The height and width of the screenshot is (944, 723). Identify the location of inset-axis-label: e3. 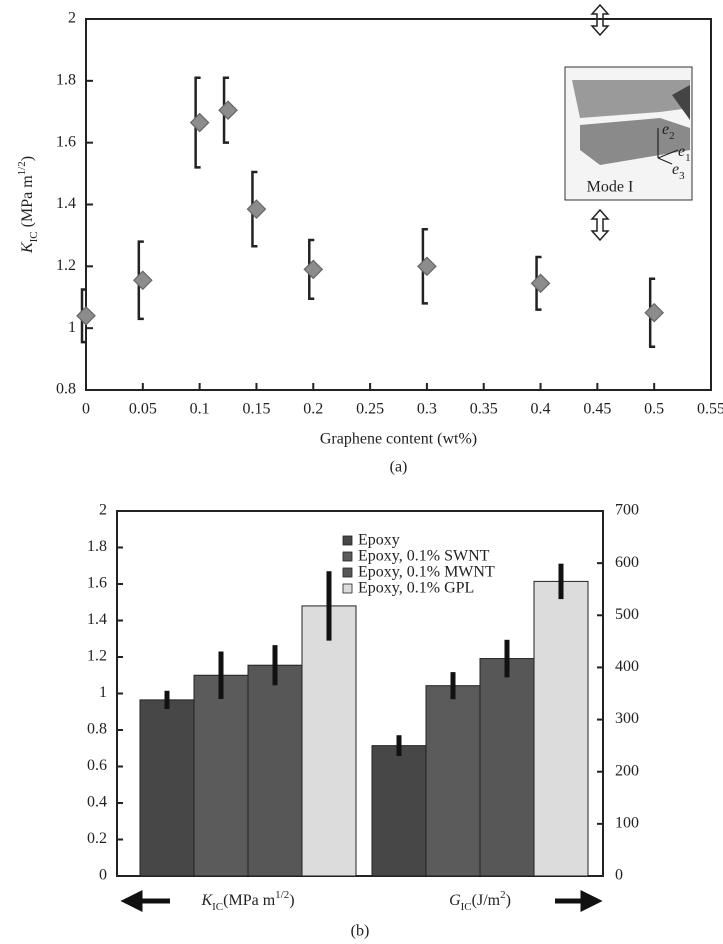
(678, 171).